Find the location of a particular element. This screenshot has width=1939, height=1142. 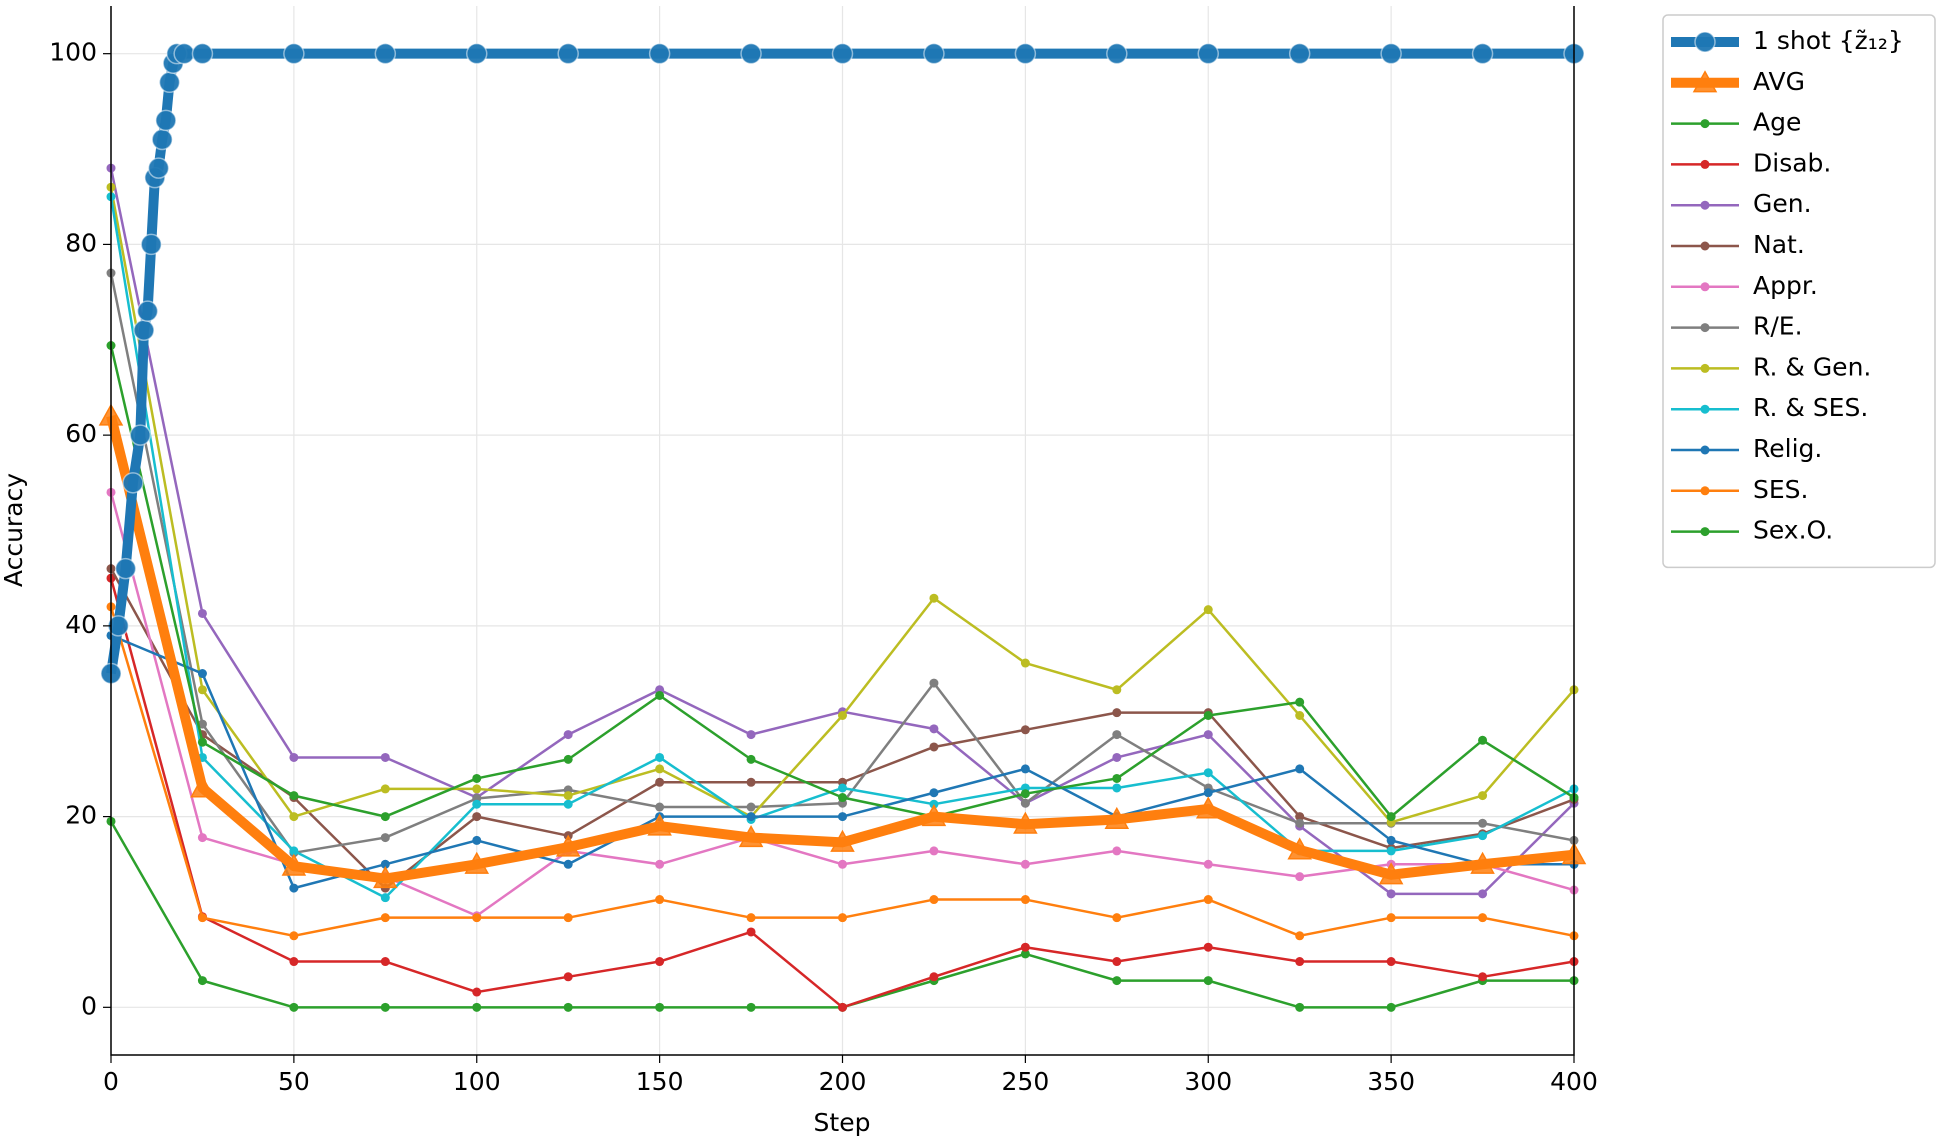

legend-label: R. & SES. is located at coordinates (1810, 407).